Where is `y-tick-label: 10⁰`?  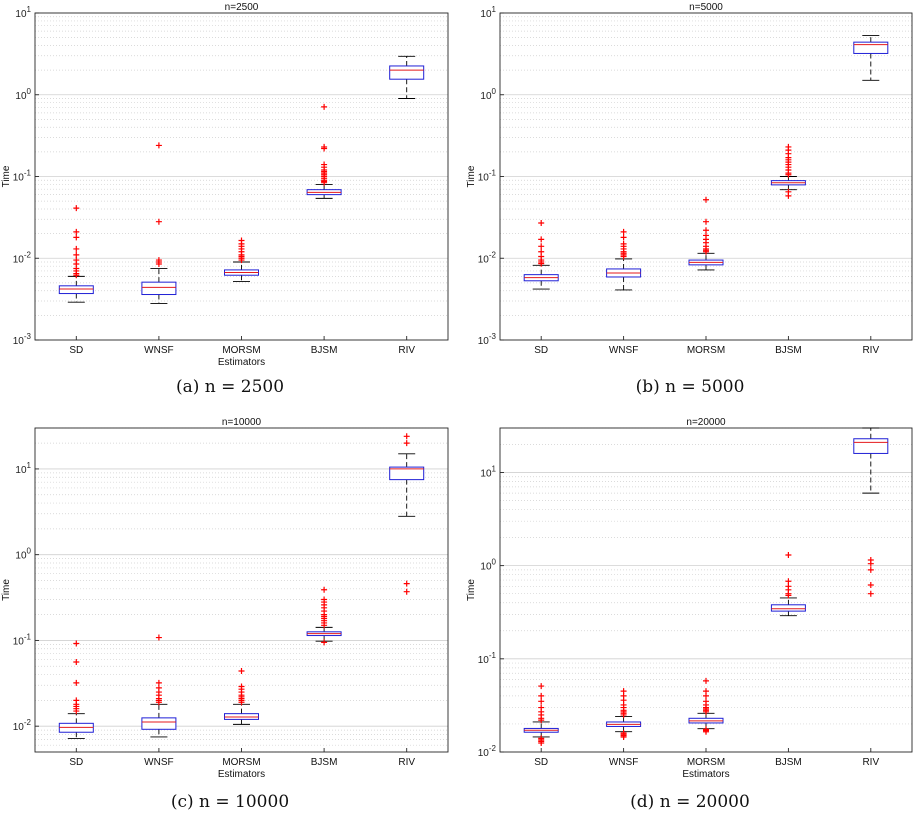
y-tick-label: 10⁰ is located at coordinates (488, 94).